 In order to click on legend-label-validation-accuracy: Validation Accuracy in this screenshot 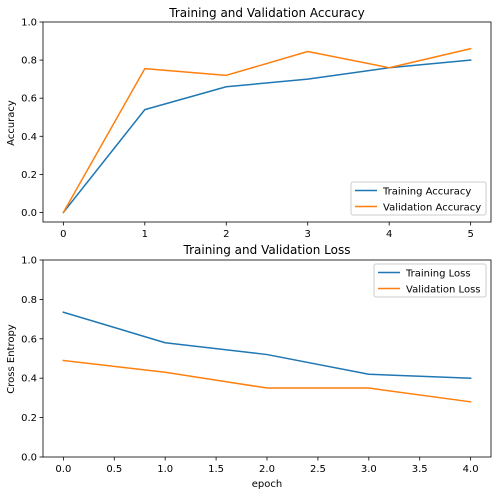, I will do `click(432, 208)`.